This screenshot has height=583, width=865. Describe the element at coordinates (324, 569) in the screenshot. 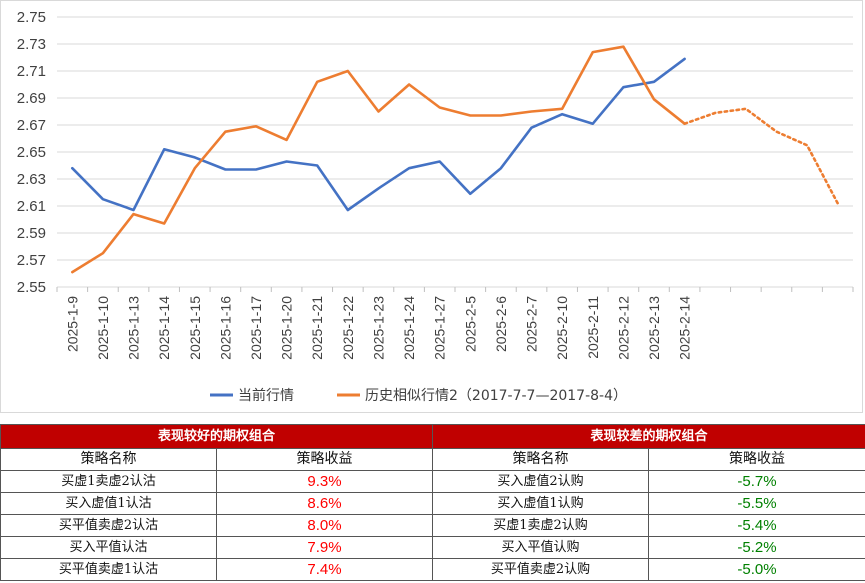

I see `good-strategy-return: 7.4%` at that location.